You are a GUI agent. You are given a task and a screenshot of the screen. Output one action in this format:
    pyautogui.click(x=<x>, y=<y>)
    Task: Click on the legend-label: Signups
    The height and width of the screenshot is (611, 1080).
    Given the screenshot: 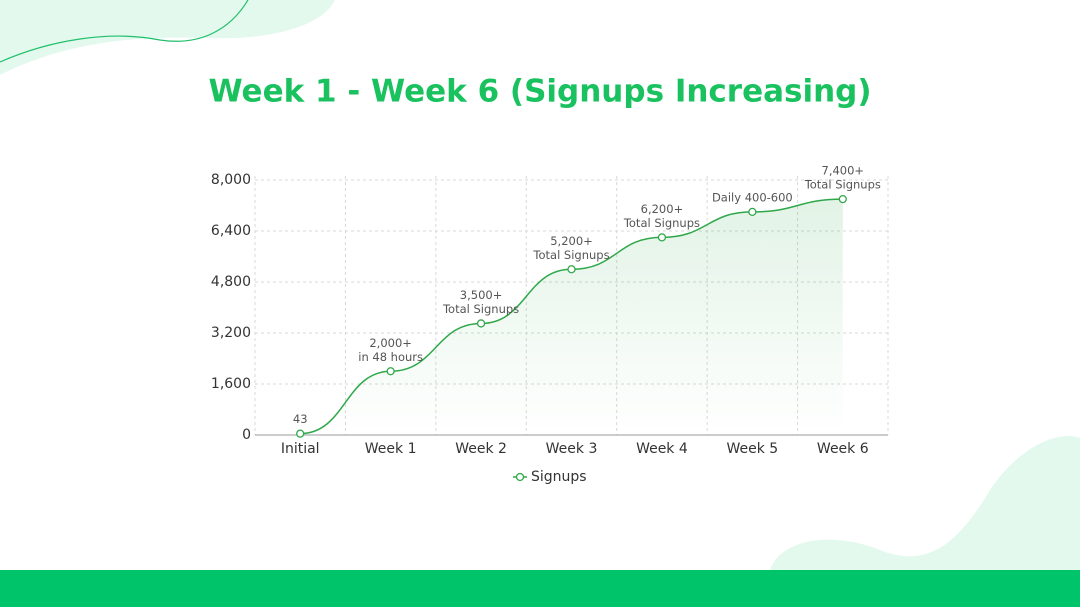 What is the action you would take?
    pyautogui.click(x=559, y=477)
    